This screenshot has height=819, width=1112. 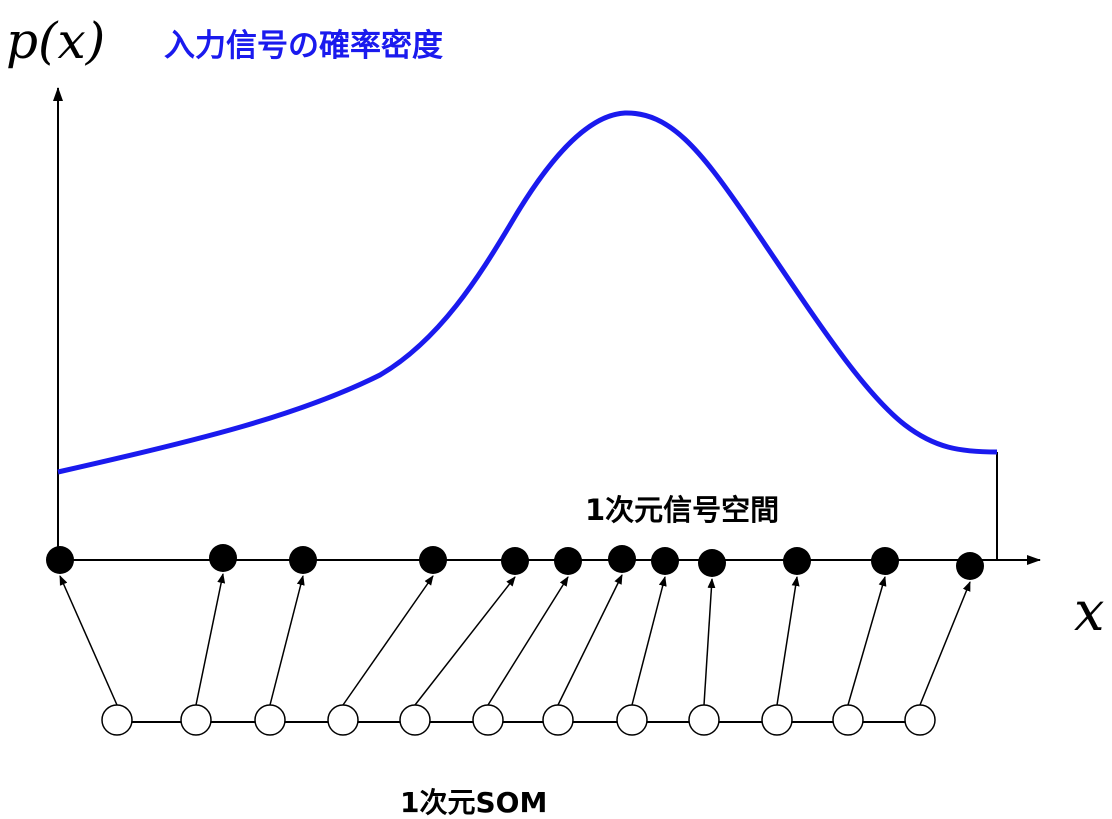 I want to click on weight-nodes, so click(x=515, y=562).